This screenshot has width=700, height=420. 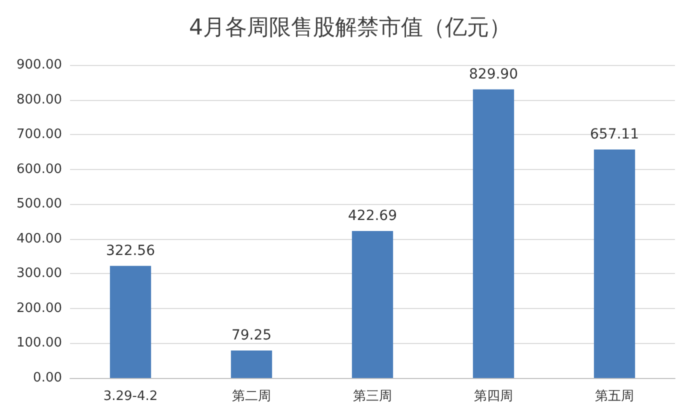 What do you see at coordinates (614, 396) in the screenshot?
I see `x-tick-label: 第五周` at bounding box center [614, 396].